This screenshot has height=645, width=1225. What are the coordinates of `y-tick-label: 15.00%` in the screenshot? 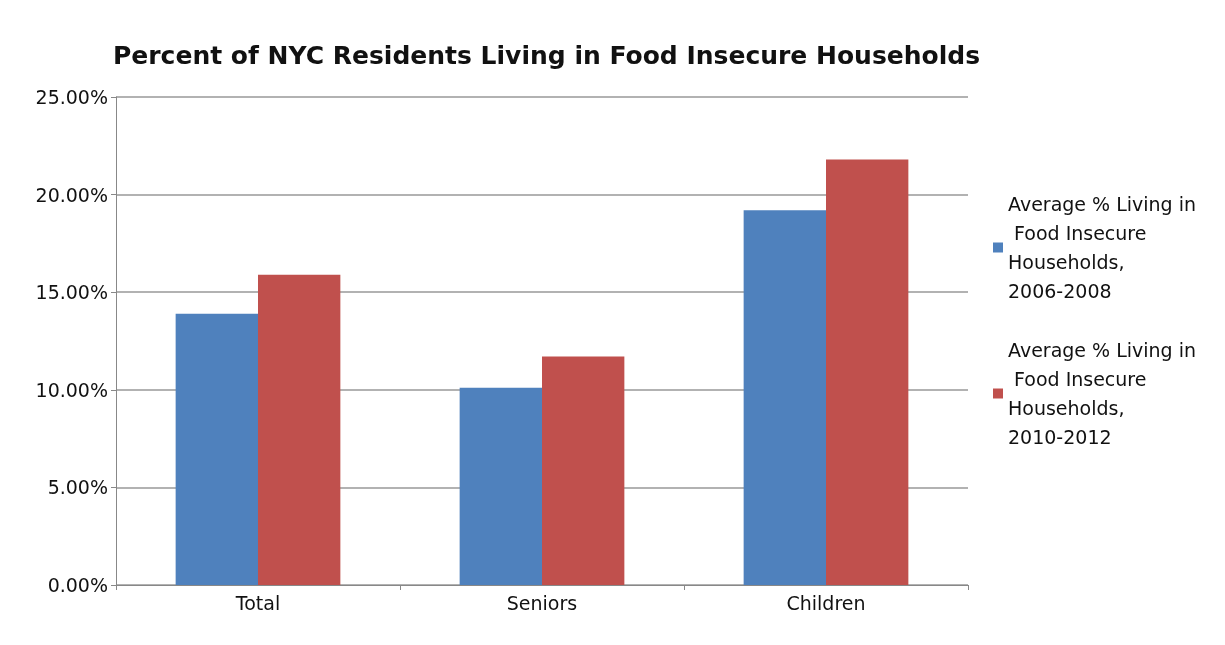 It's located at (71, 292).